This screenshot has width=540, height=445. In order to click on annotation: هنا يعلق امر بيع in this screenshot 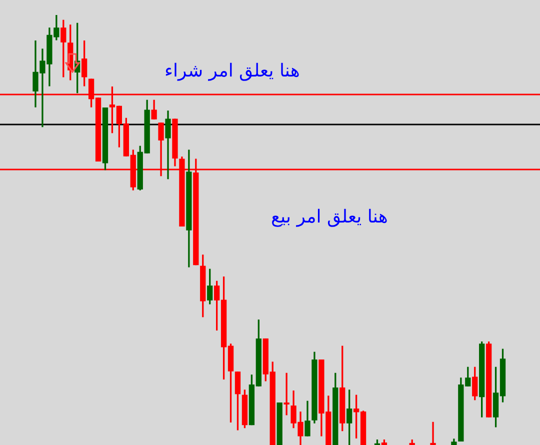, I will do `click(329, 217)`.